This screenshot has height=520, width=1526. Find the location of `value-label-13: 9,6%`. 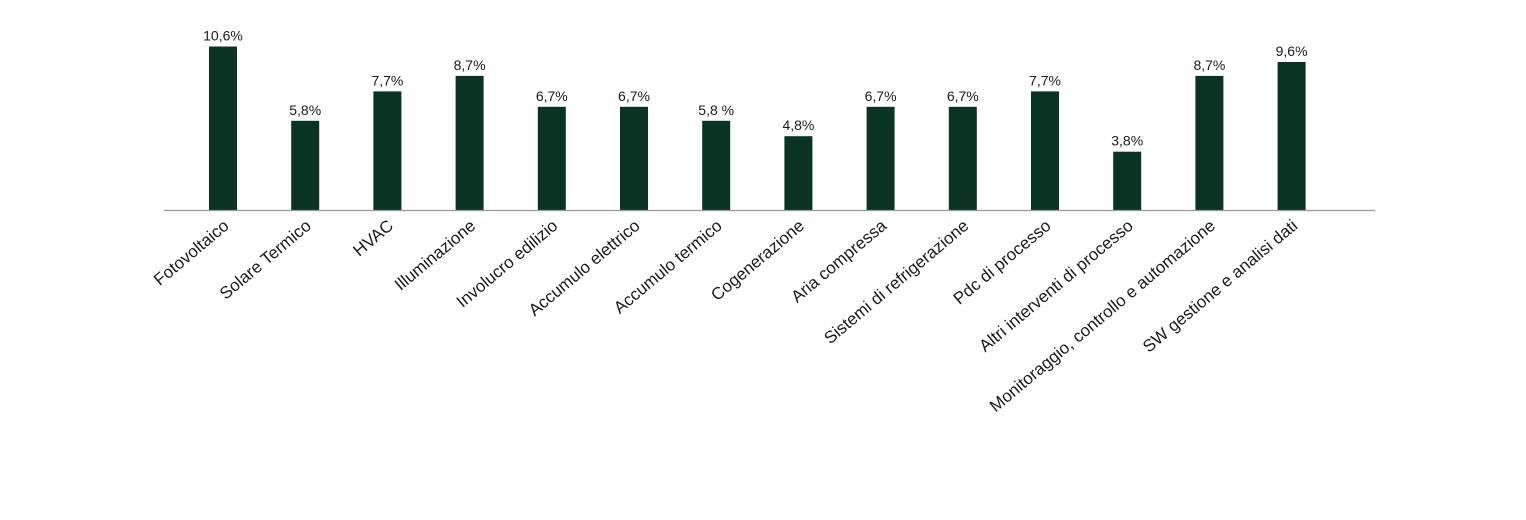

value-label-13: 9,6% is located at coordinates (1292, 51).